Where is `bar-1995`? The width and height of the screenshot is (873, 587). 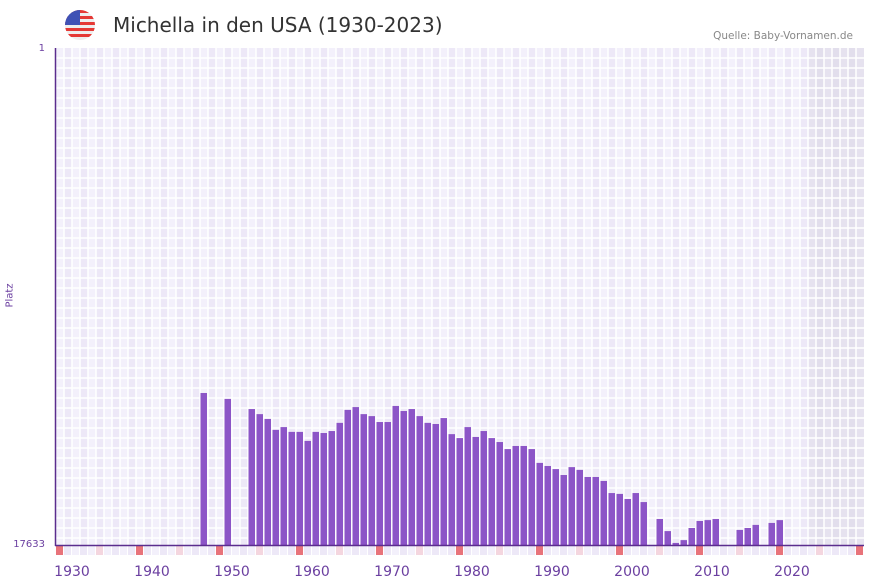
bar-1995 is located at coordinates (595, 510).